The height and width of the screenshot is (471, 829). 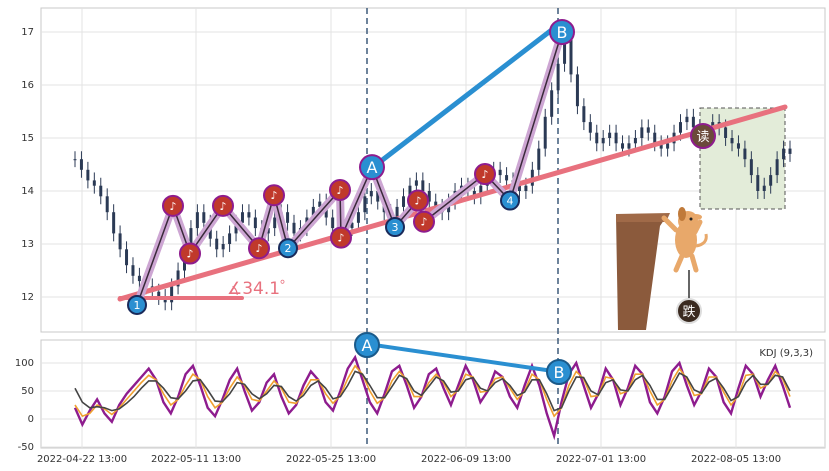 I want to click on kdj-series-line, so click(x=432, y=391).